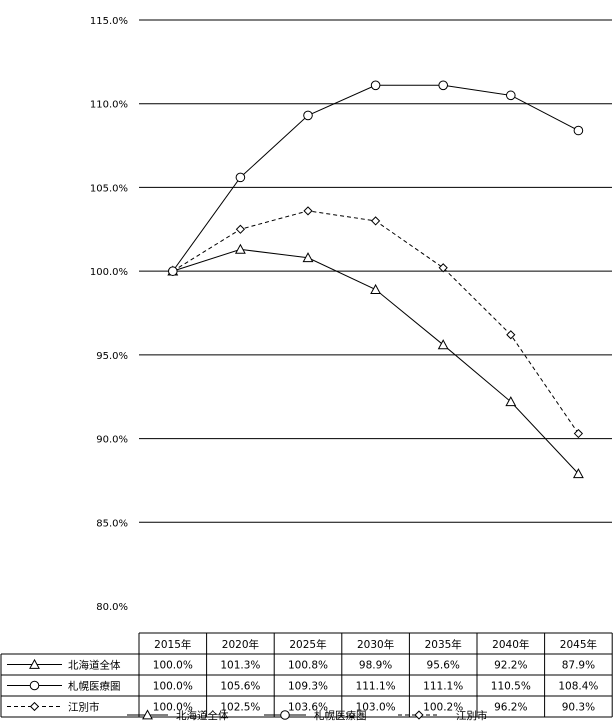 This screenshot has height=722, width=613. Describe the element at coordinates (112, 356) in the screenshot. I see `y-tick-label: 95.0%` at that location.